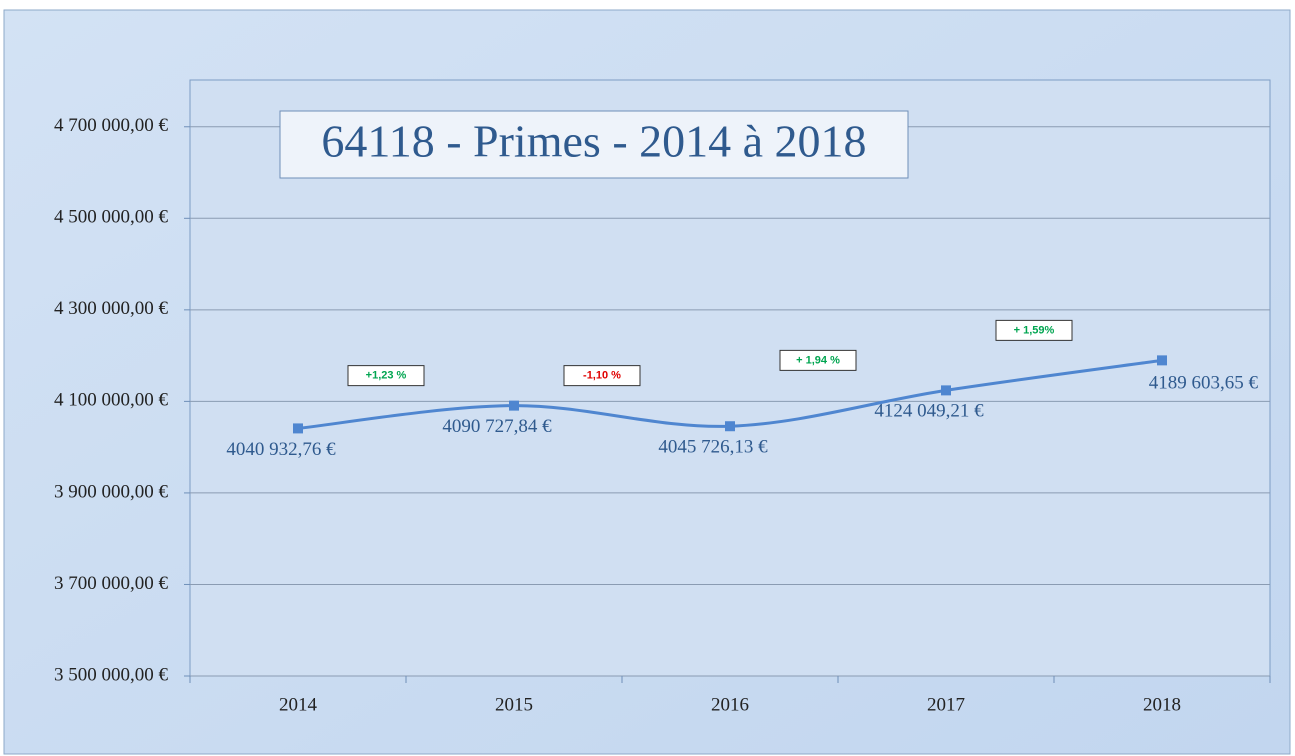 The image size is (1295, 756). What do you see at coordinates (497, 426) in the screenshot?
I see `data-label: 4090 727,84 €` at bounding box center [497, 426].